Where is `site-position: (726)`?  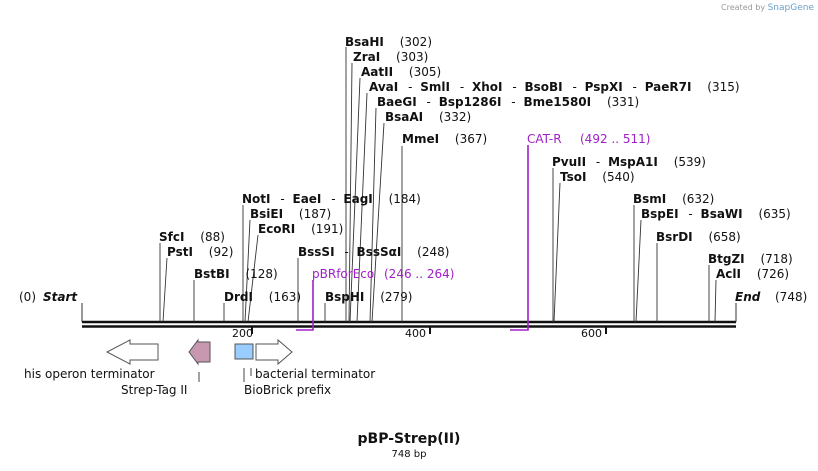 site-position: (726) is located at coordinates (773, 274).